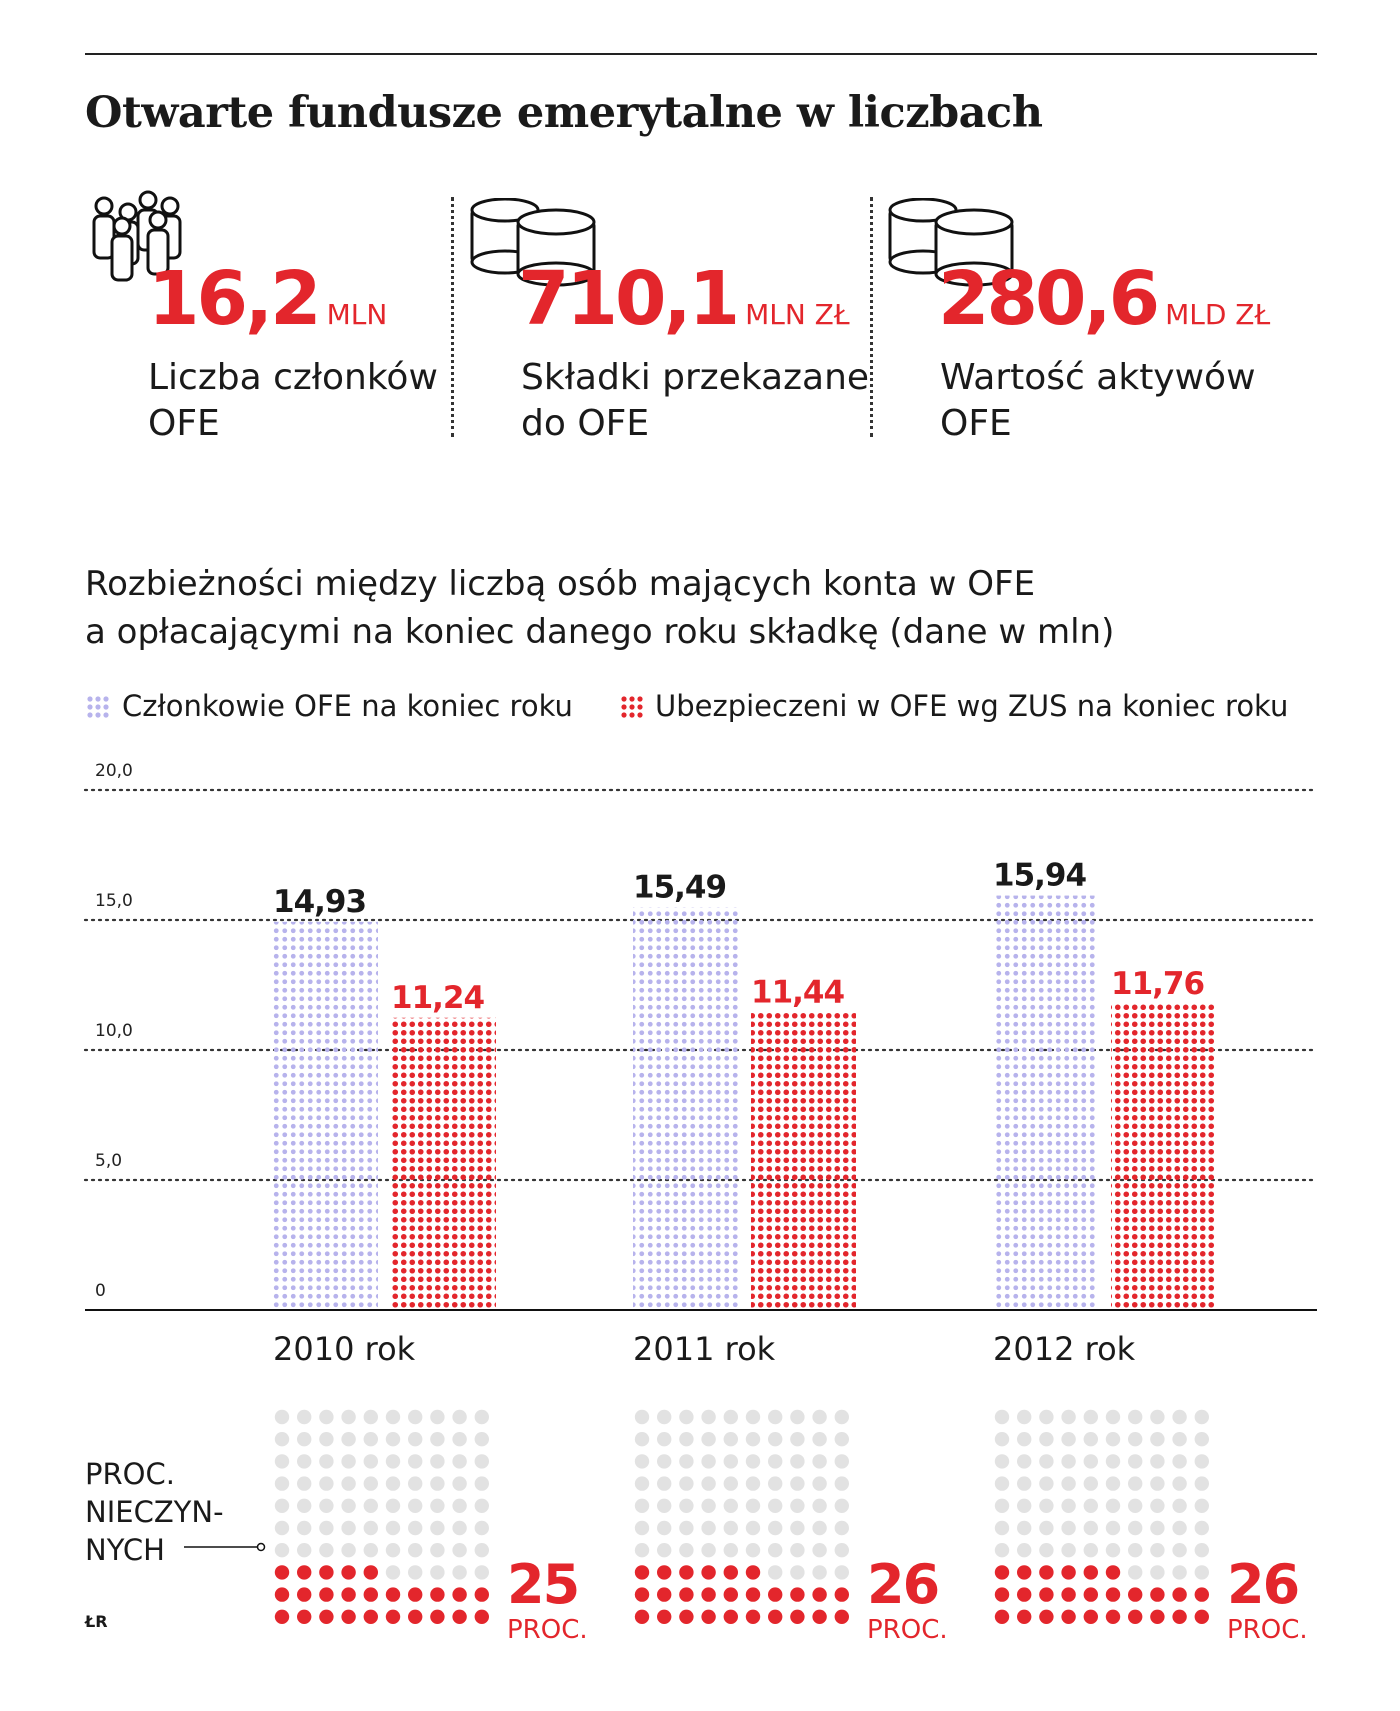 The height and width of the screenshot is (1711, 1400). Describe the element at coordinates (797, 993) in the screenshot. I see `data-label-insured-1: 11,44` at that location.